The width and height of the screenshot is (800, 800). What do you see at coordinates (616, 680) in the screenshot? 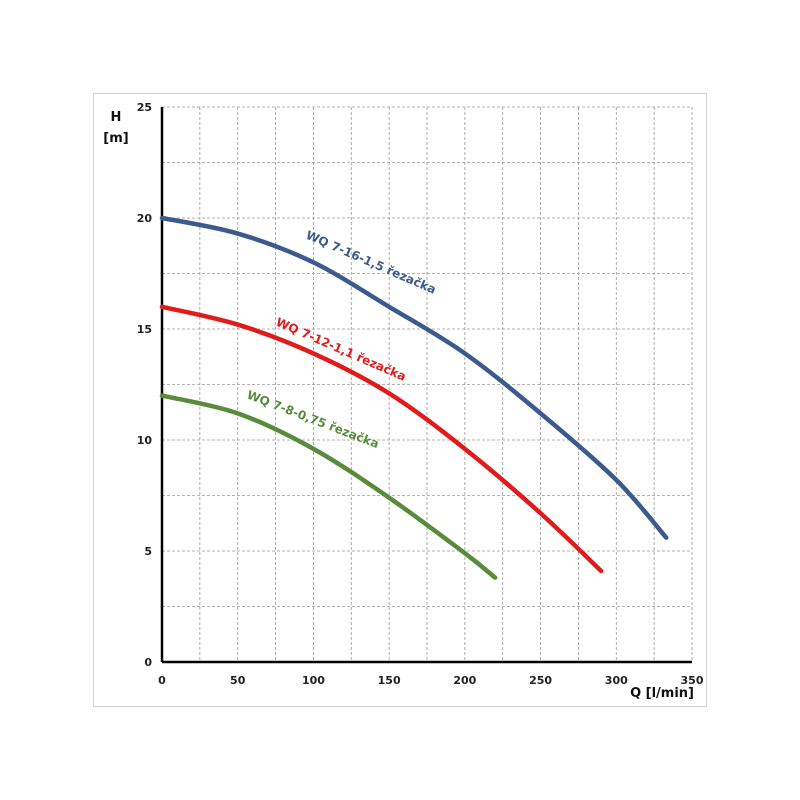
I see `x-tick-label: 300` at bounding box center [616, 680].